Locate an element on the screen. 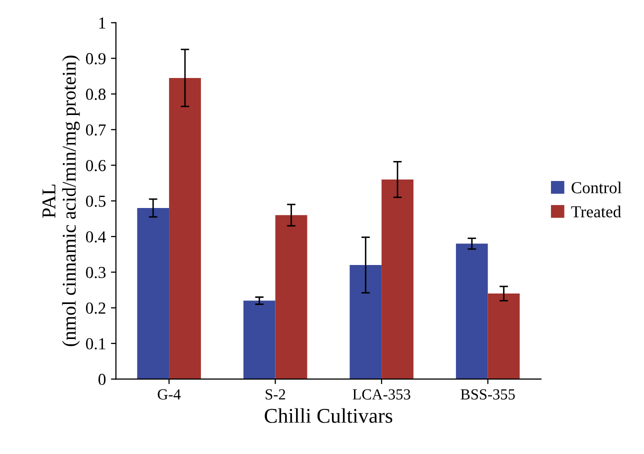 The height and width of the screenshot is (454, 644). x-tick-label: G-4 is located at coordinates (169, 394).